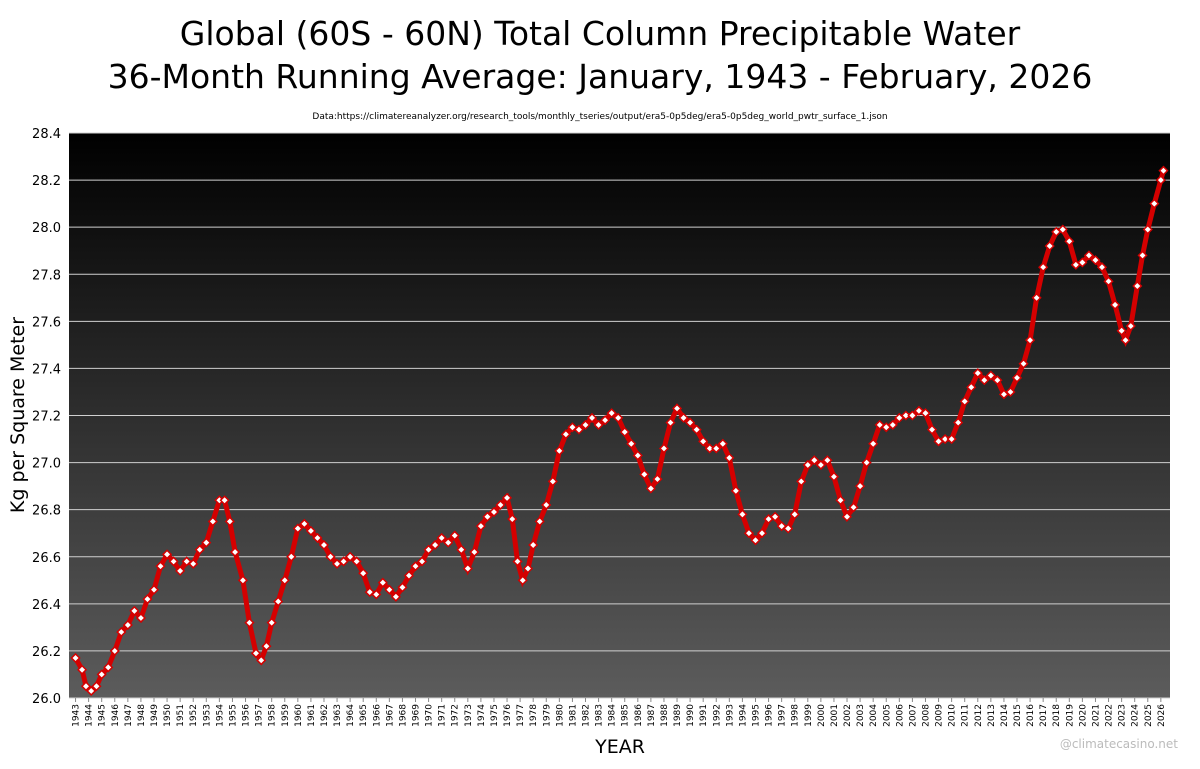  I want to click on x-tick-label: 1969, so click(417, 715).